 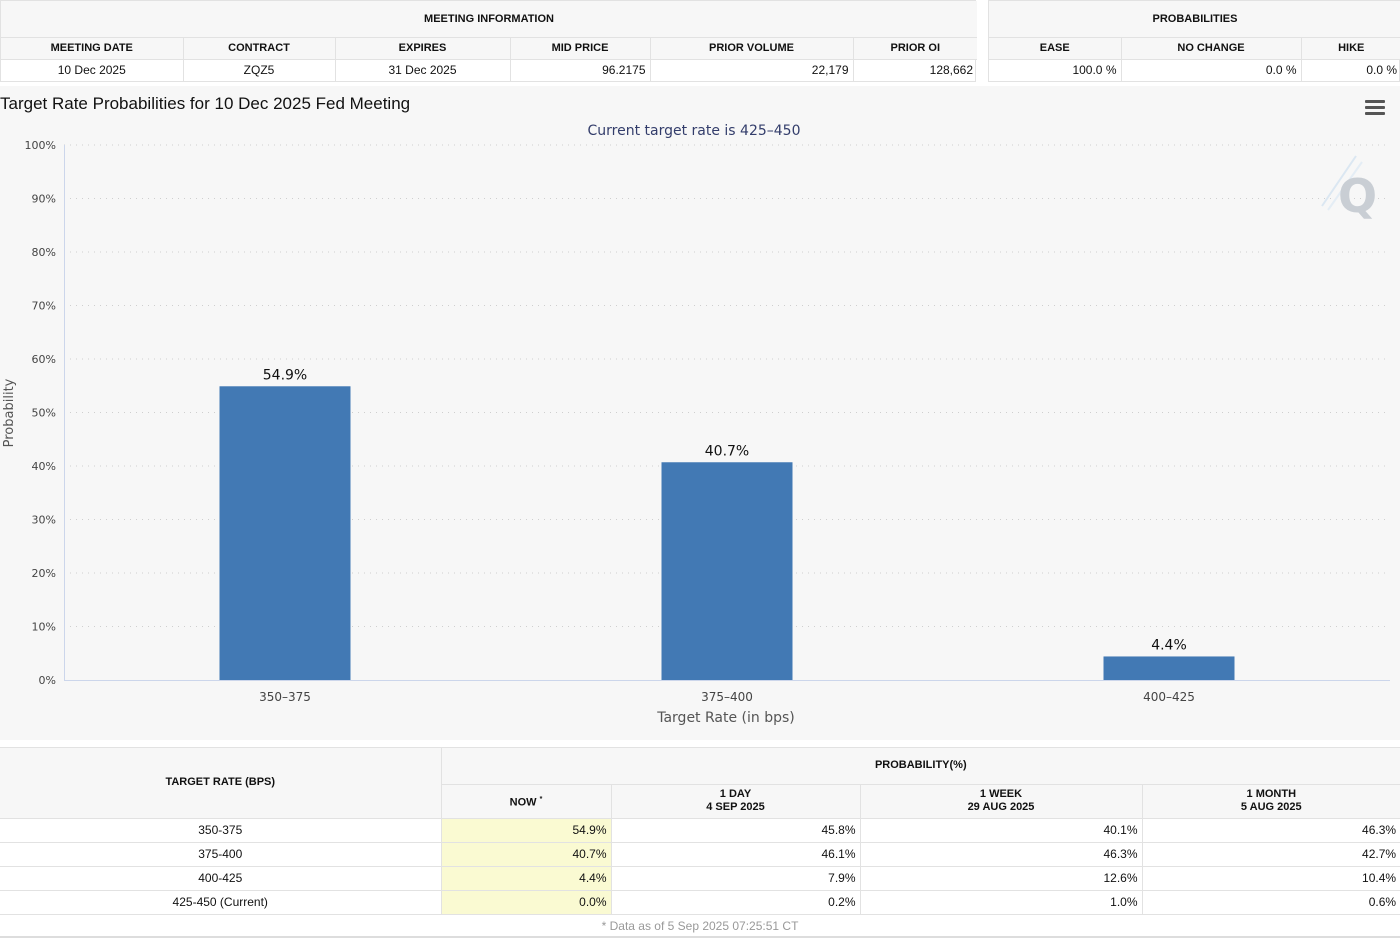 I want to click on now-value-cell: 54.9%, so click(x=526, y=830).